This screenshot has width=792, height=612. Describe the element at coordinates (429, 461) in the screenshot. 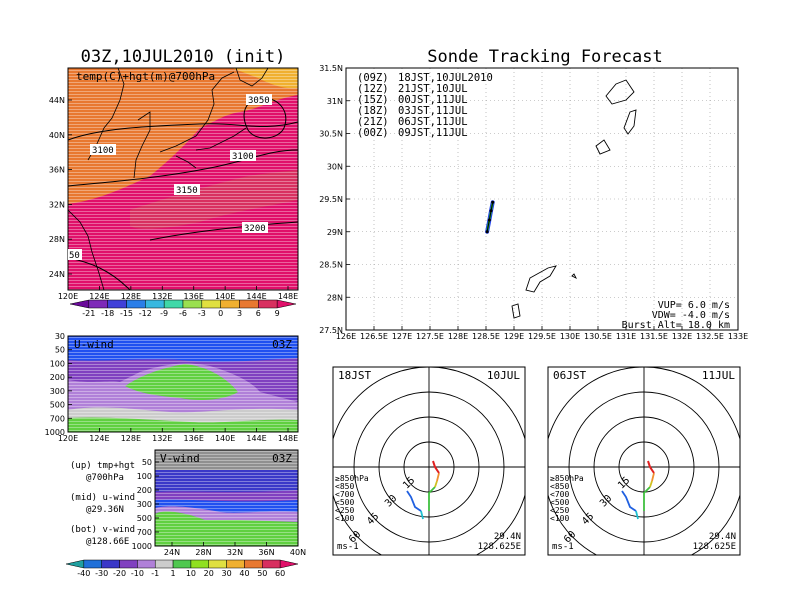

I see `hodograph-frame` at that location.